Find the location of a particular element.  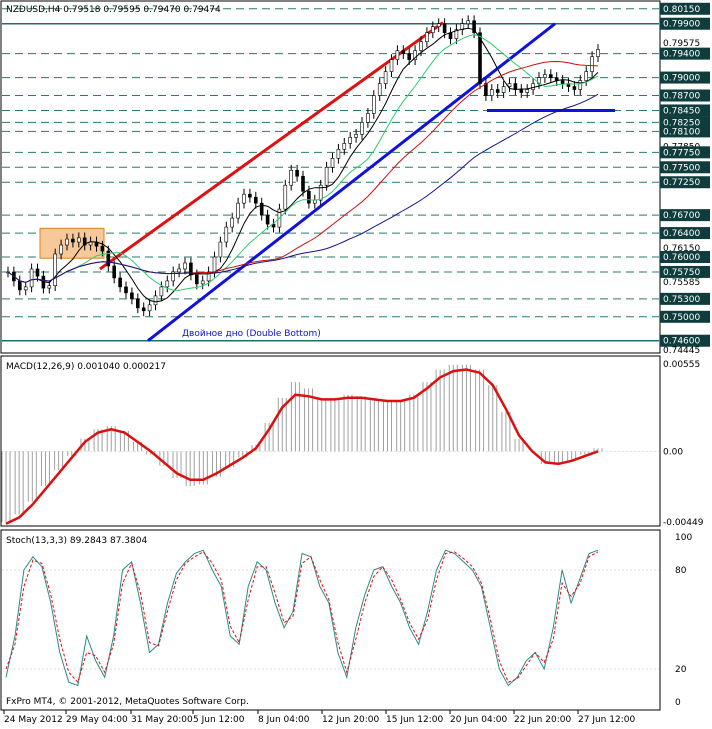

stoch-title: Stoch(13,3,3) 89.2843 87.3804 is located at coordinates (76, 541).